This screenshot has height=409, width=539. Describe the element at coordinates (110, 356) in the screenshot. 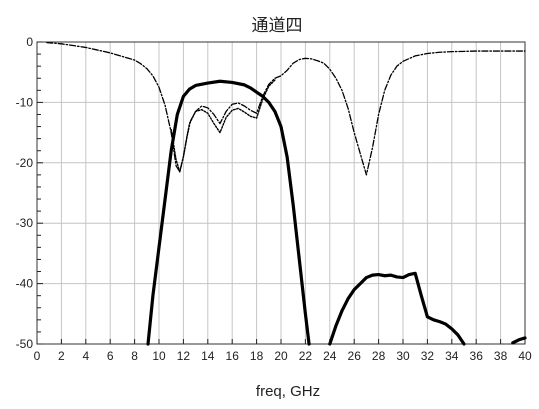

I see `x-tick-label: 6` at that location.